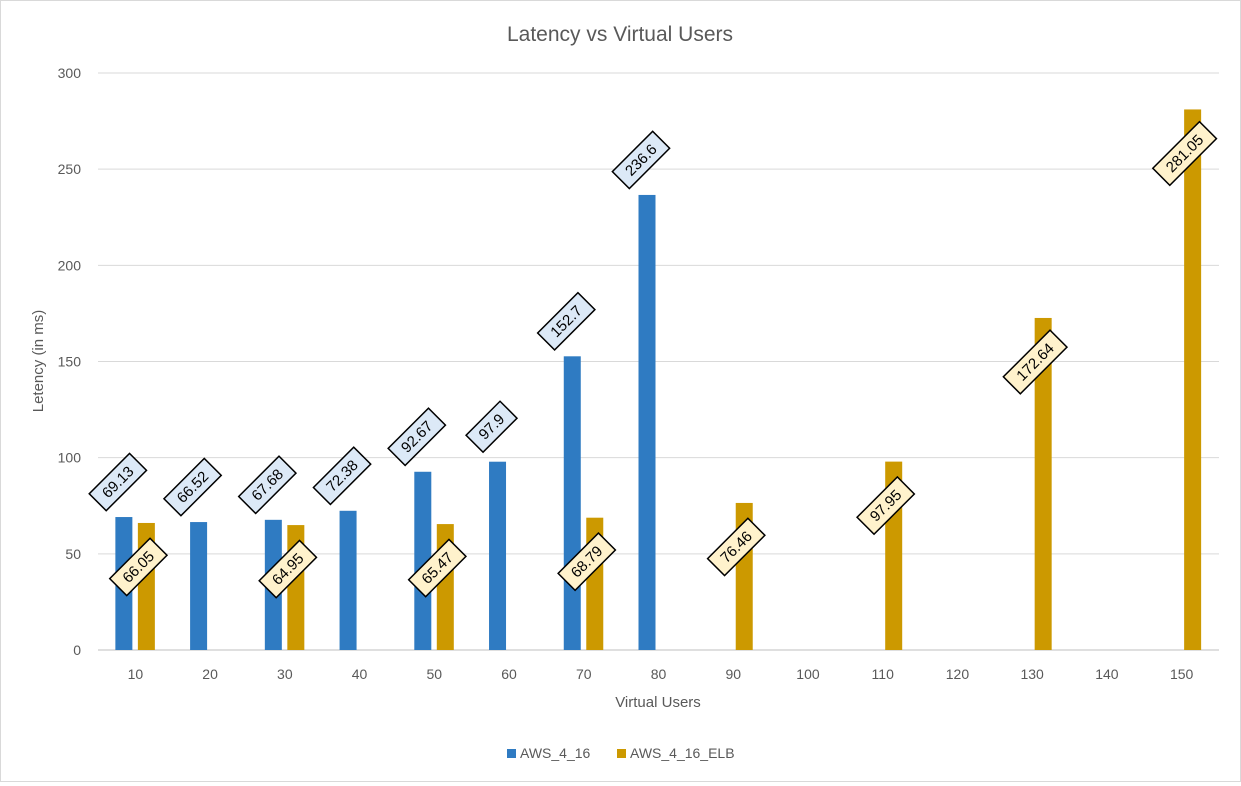  Describe the element at coordinates (555, 753) in the screenshot. I see `legend-label: AWS_4_16` at that location.